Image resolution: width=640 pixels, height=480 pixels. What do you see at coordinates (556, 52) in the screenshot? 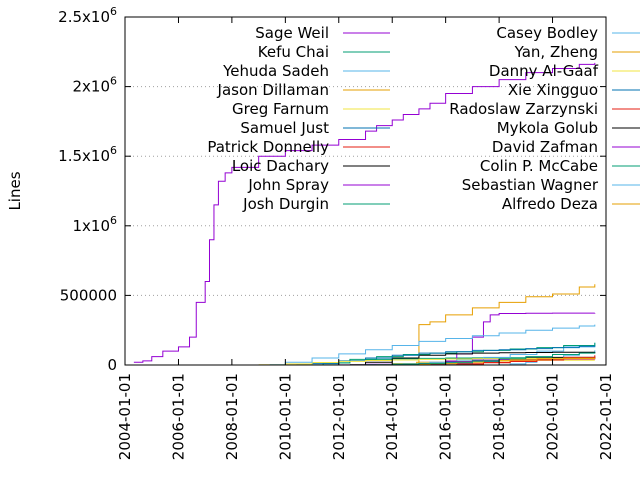
I see `legend-label: Yan, Zheng` at bounding box center [556, 52].